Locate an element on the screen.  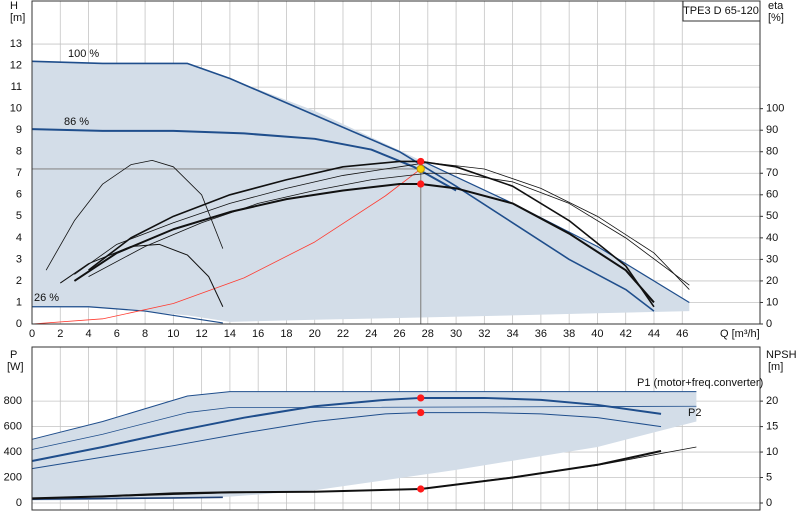
curve-annotation: 26 % is located at coordinates (46, 298).